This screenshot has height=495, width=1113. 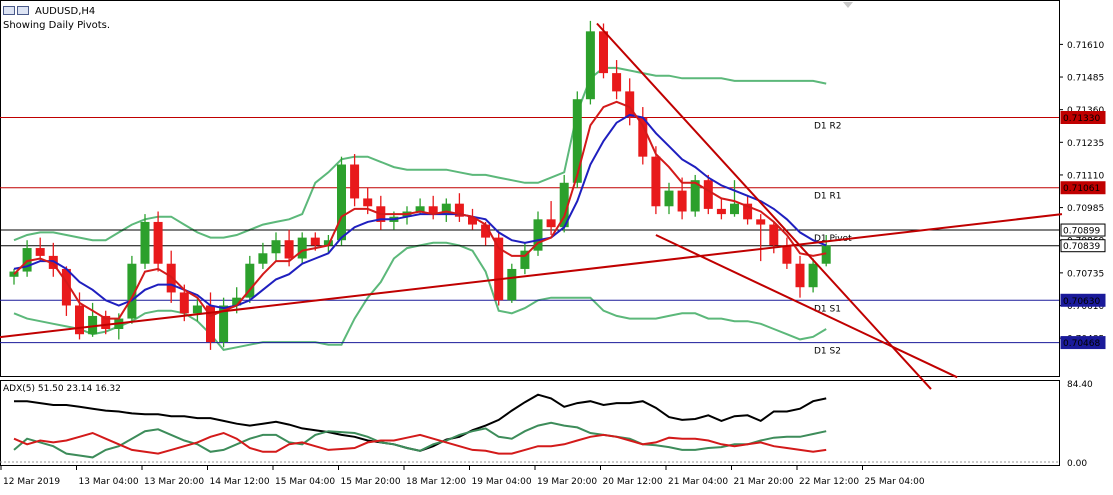 What do you see at coordinates (1085, 46) in the screenshot?
I see `price-axis-label: 0.71610` at bounding box center [1085, 46].